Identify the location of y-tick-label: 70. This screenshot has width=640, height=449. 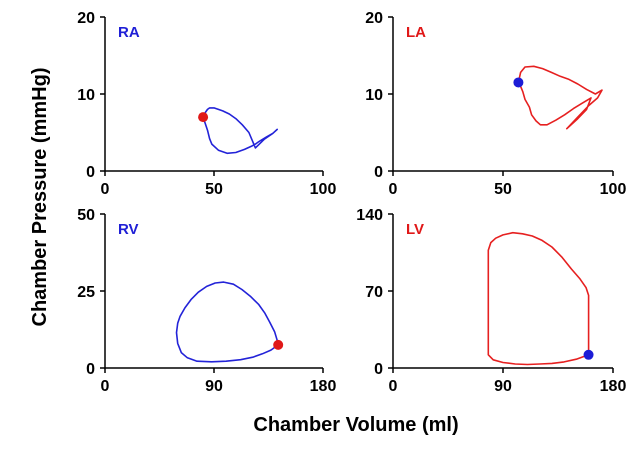
(374, 292).